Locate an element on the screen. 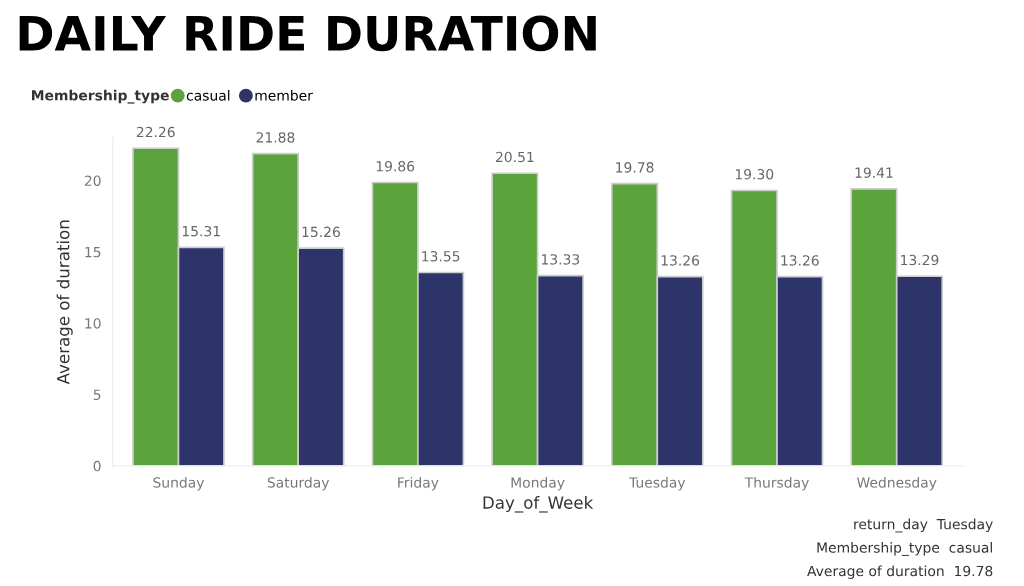 This screenshot has height=586, width=1024. chart-title: DAILY RIDE DURATION is located at coordinates (307, 33).